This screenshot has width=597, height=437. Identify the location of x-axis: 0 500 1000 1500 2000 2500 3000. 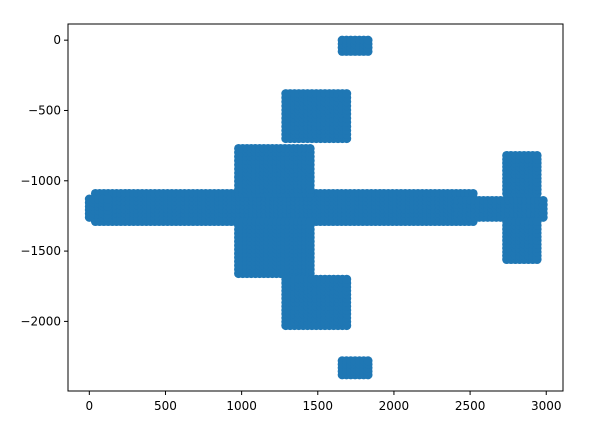
(324, 402).